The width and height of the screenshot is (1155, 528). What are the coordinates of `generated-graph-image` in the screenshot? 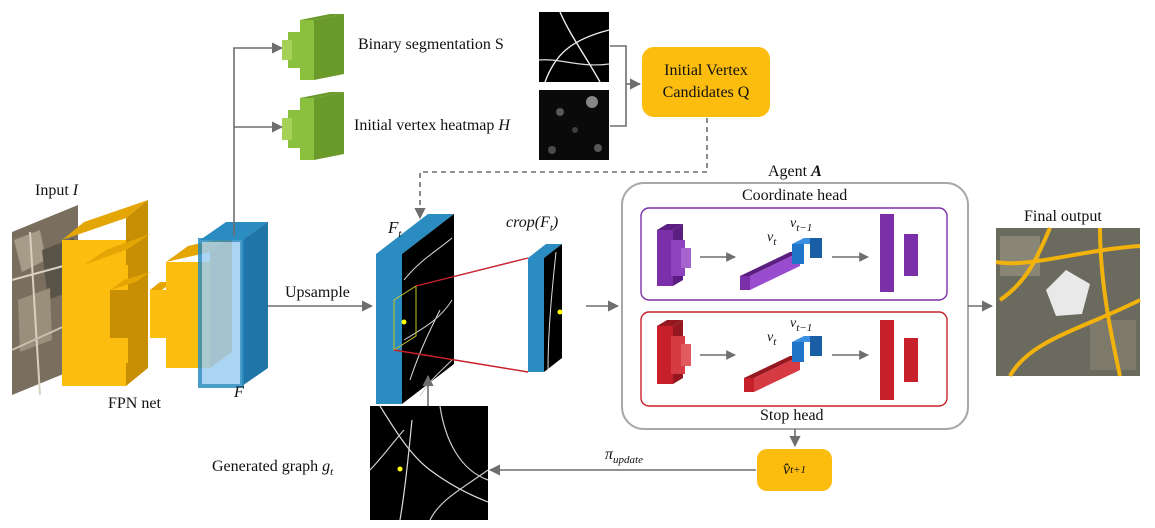 It's located at (429, 463).